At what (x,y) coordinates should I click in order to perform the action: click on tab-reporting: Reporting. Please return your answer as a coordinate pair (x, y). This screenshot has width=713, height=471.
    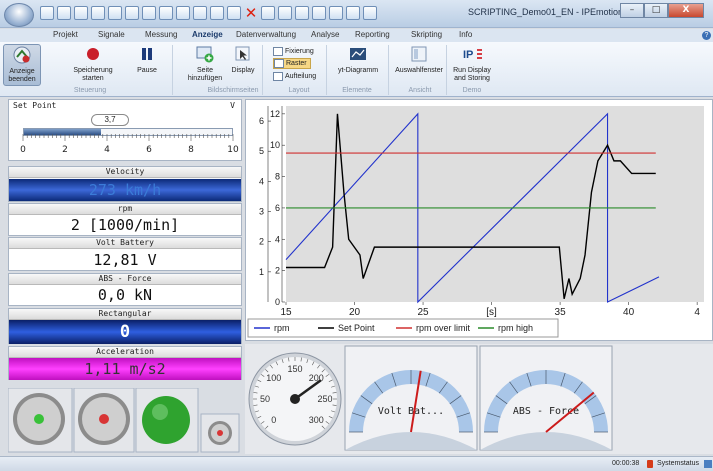
    Looking at the image, I should click on (372, 34).